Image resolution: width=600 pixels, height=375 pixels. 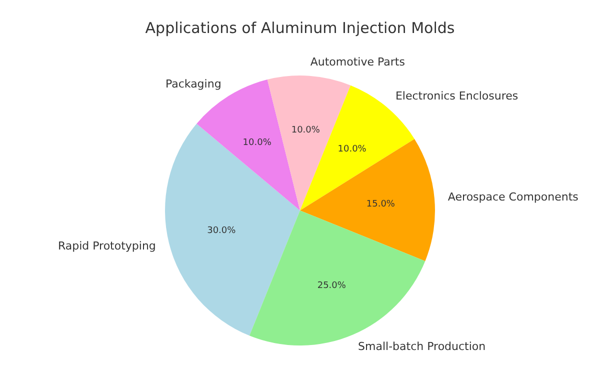 What do you see at coordinates (422, 347) in the screenshot?
I see `slice-label: Small-batch Production` at bounding box center [422, 347].